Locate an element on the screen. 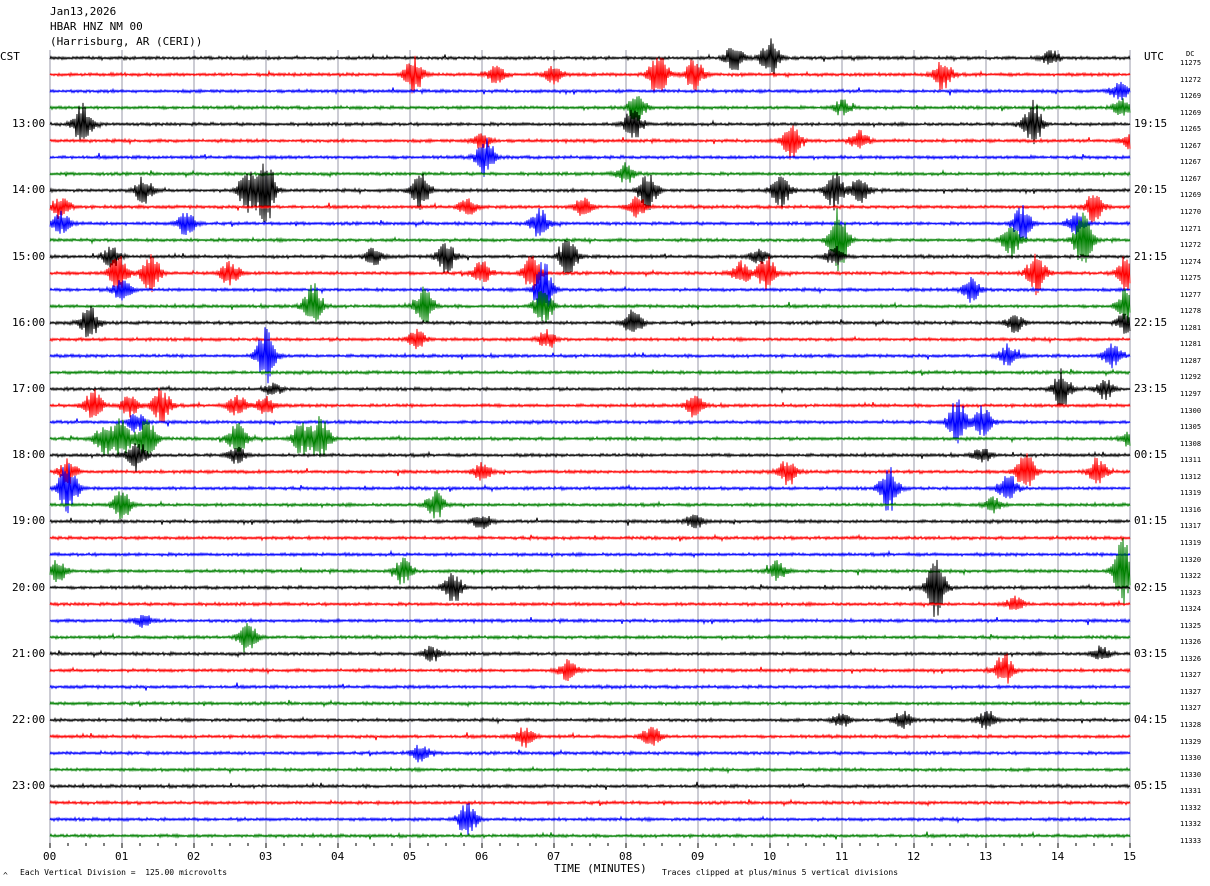  dc-offset-label: 11267 is located at coordinates (1191, 145).